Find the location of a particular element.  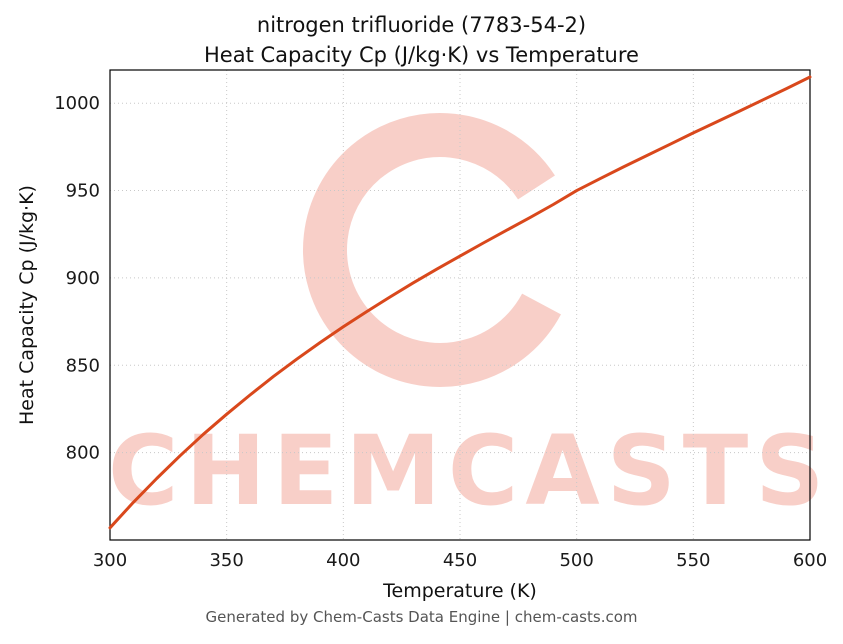

chart-title-line2: Heat Capacity Cp (J/kg·K) vs Temperature is located at coordinates (421, 55).